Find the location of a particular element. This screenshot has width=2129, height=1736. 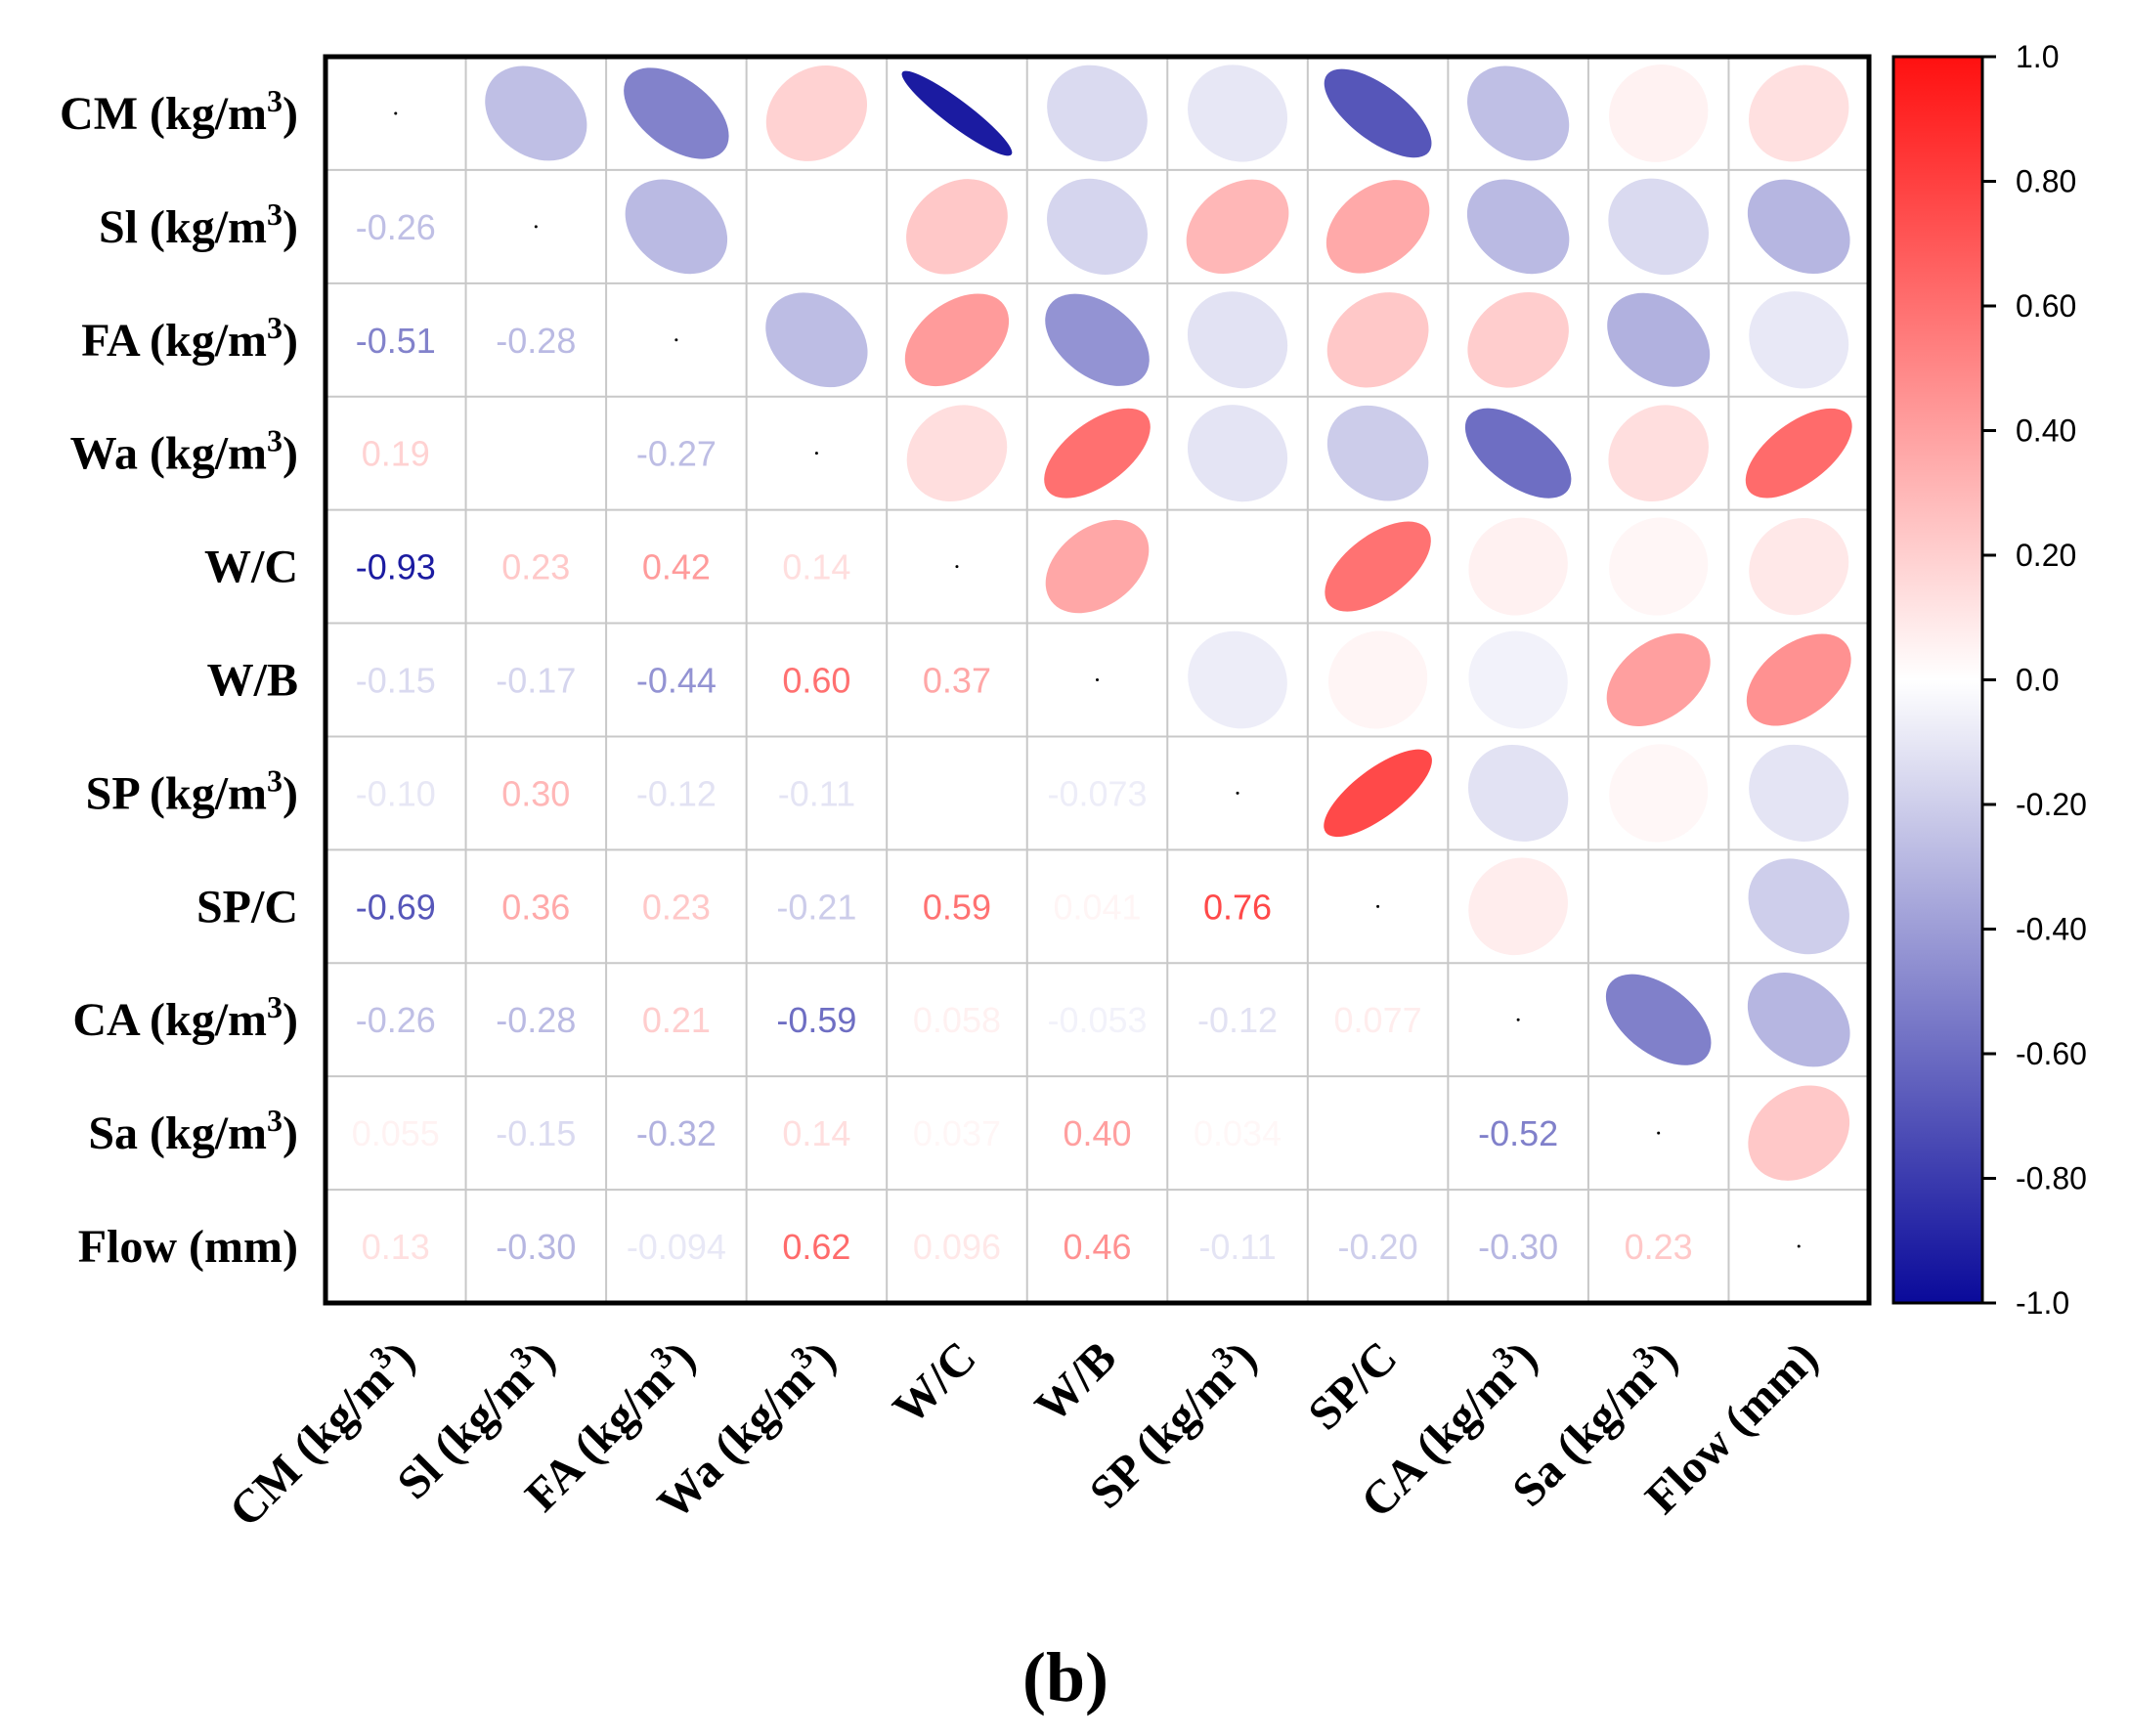

correlation-value: -0.59 is located at coordinates (816, 1020).